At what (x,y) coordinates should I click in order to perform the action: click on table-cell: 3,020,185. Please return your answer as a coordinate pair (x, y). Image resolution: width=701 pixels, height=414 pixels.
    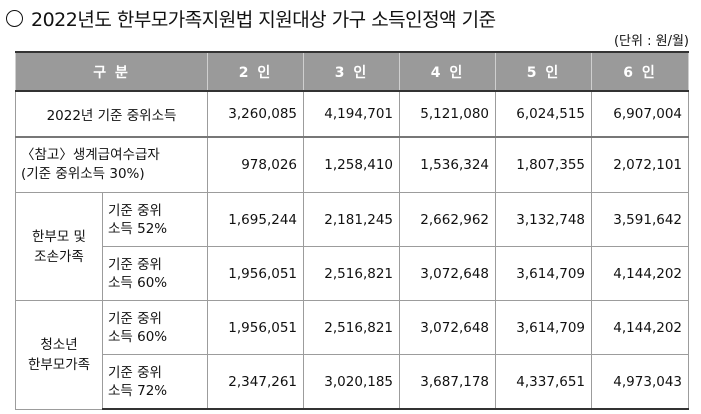
    Looking at the image, I should click on (352, 382).